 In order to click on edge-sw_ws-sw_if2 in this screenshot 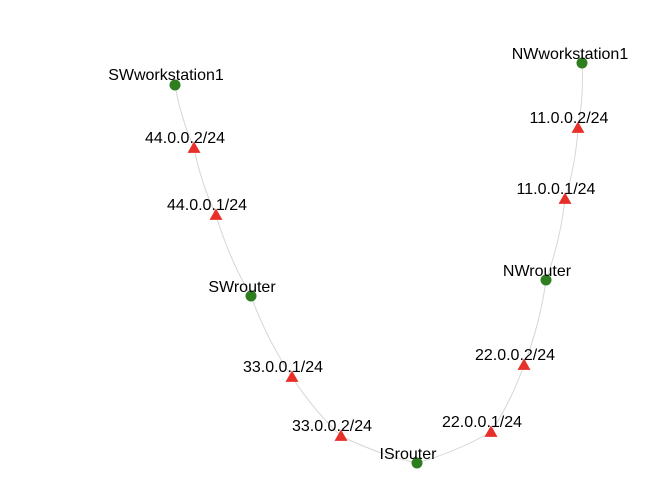, I will do `click(184, 116)`.